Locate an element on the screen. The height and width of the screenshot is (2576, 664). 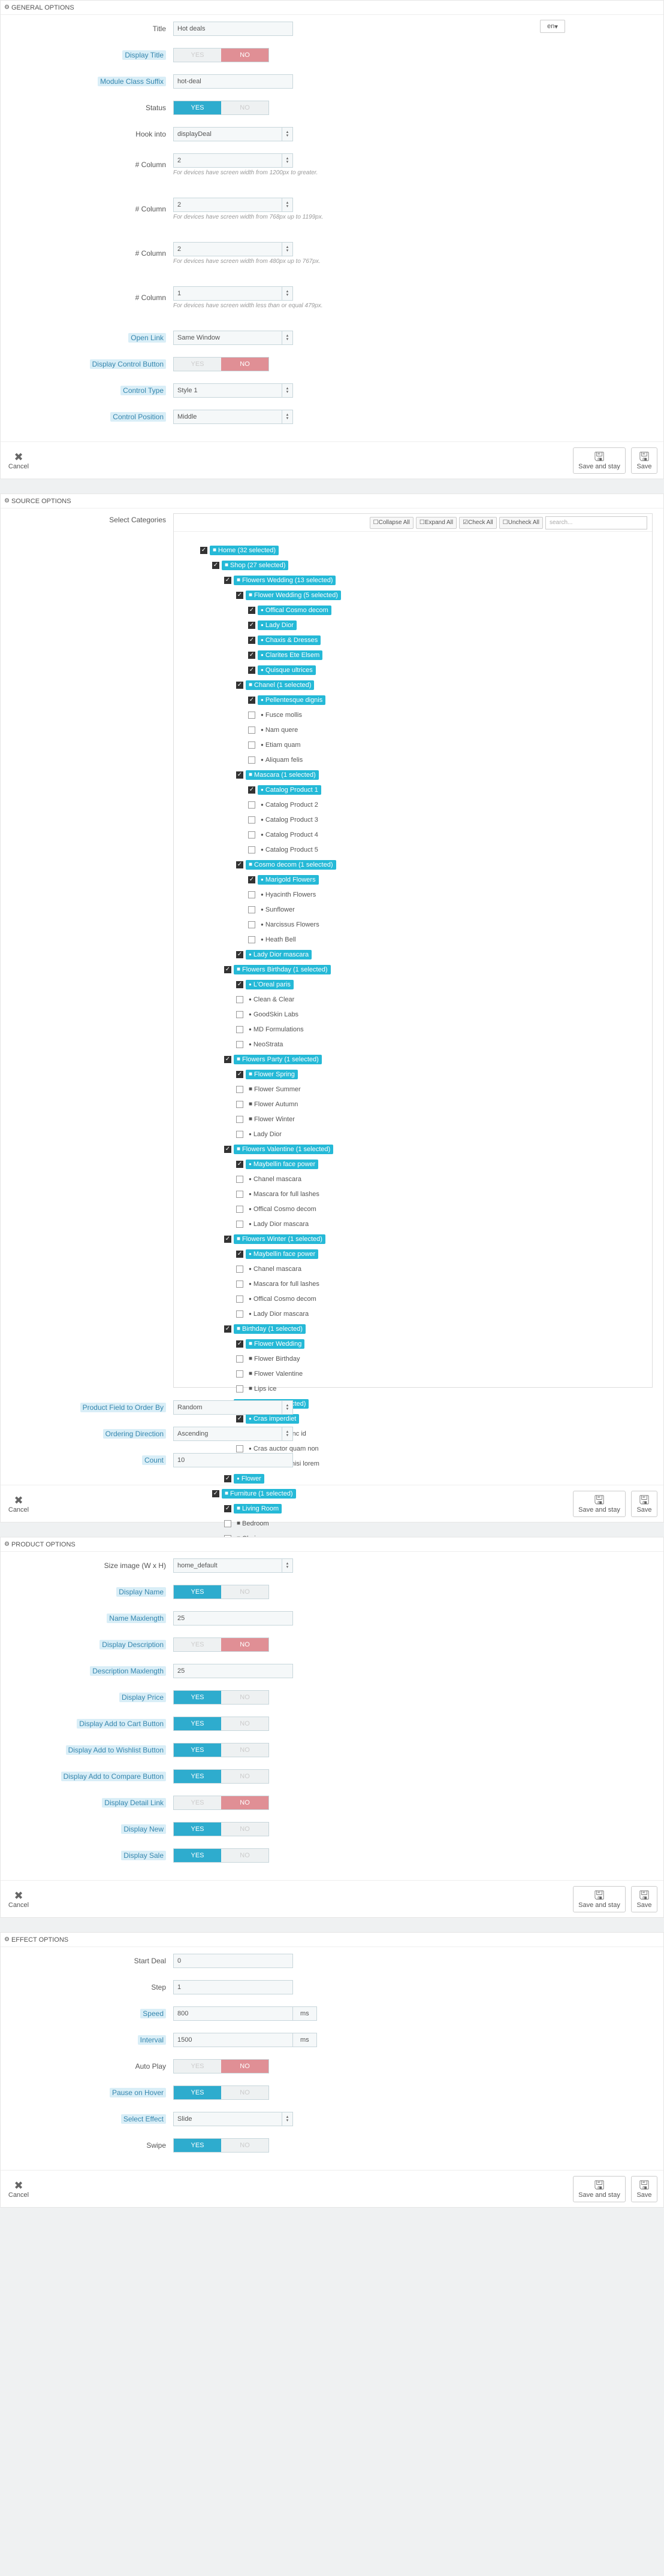
tree-node-label: ■ Birthday (1 selected) is located at coordinates (270, 1329).